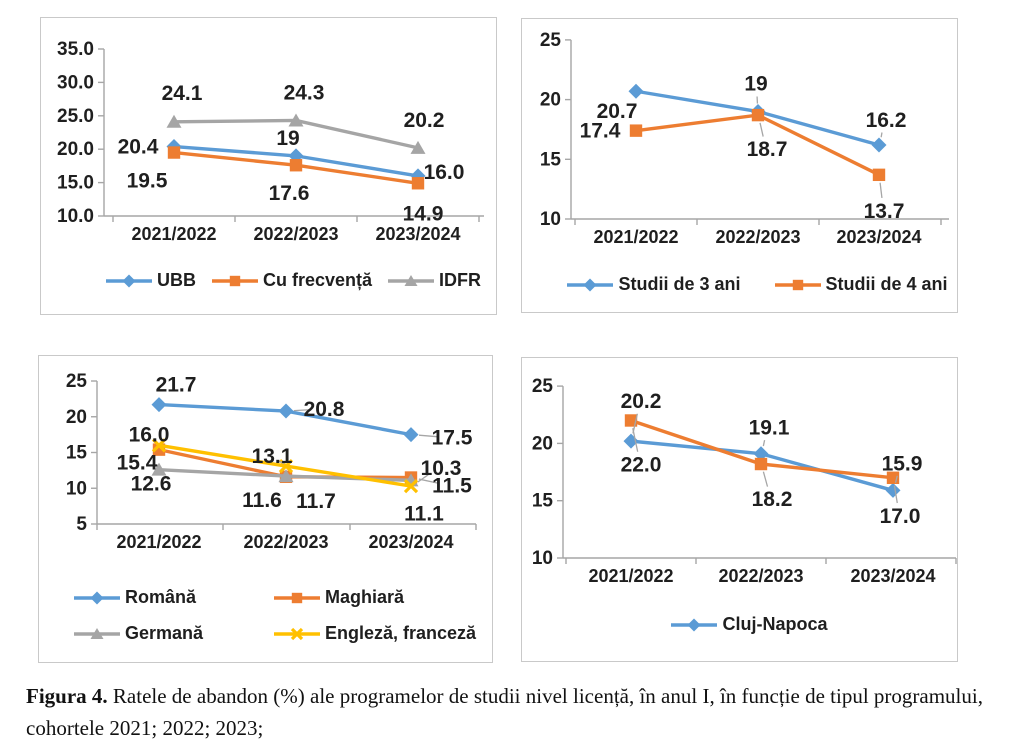  What do you see at coordinates (262, 500) in the screenshot?
I see `data-label: 11.6` at bounding box center [262, 500].